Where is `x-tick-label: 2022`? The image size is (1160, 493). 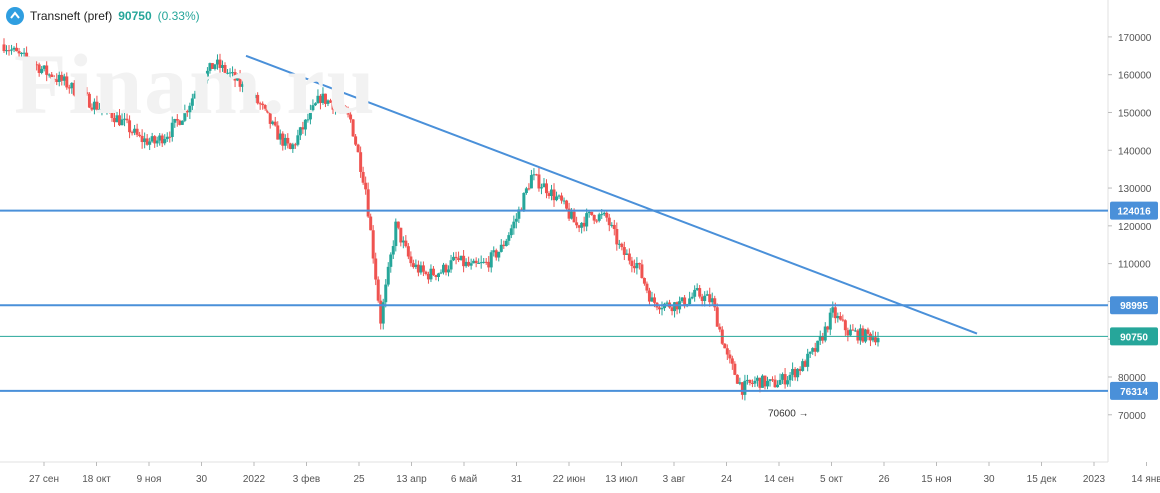 x-tick-label: 2022 is located at coordinates (254, 479).